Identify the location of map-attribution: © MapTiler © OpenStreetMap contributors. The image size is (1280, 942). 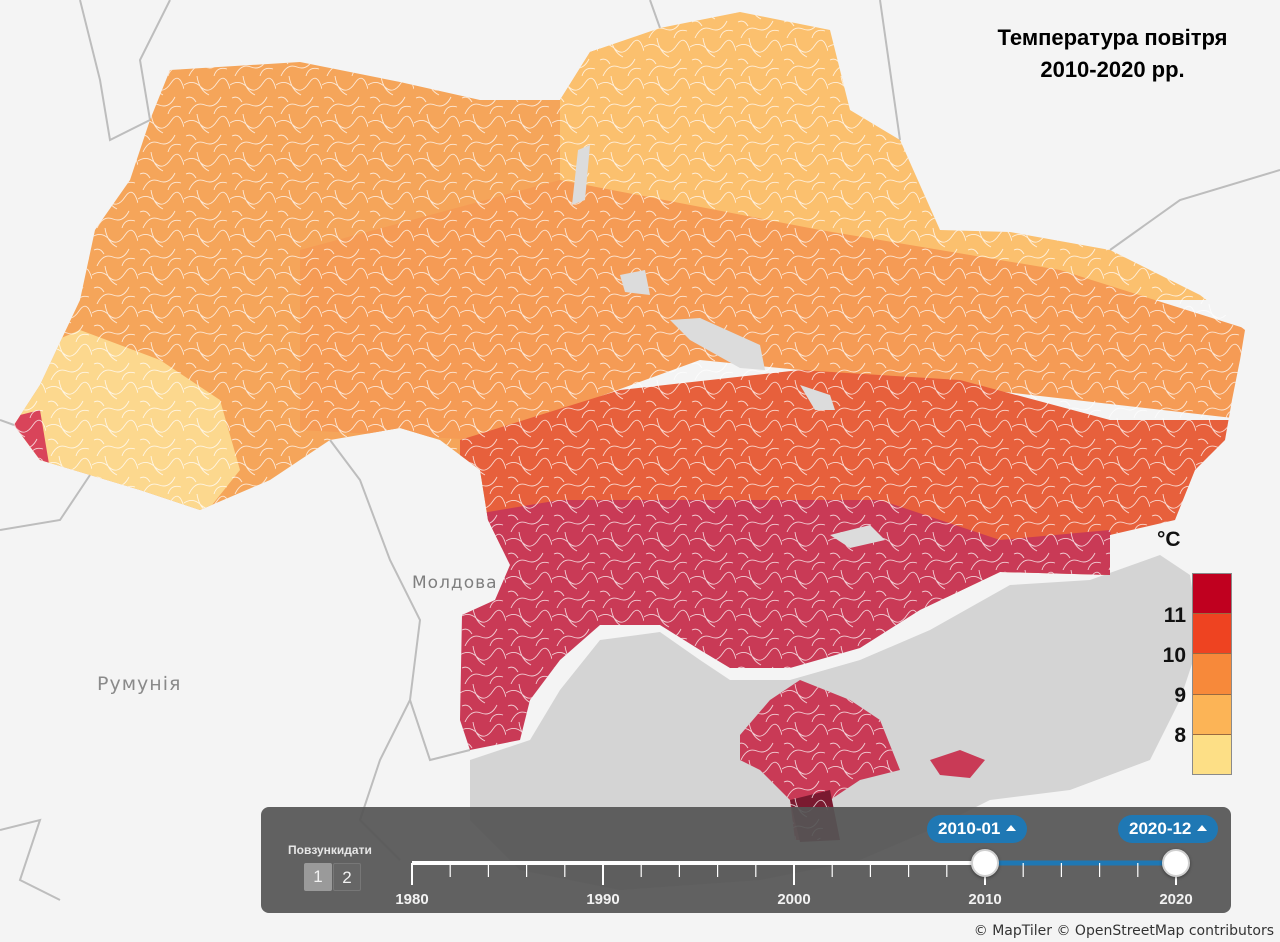
(1123, 931).